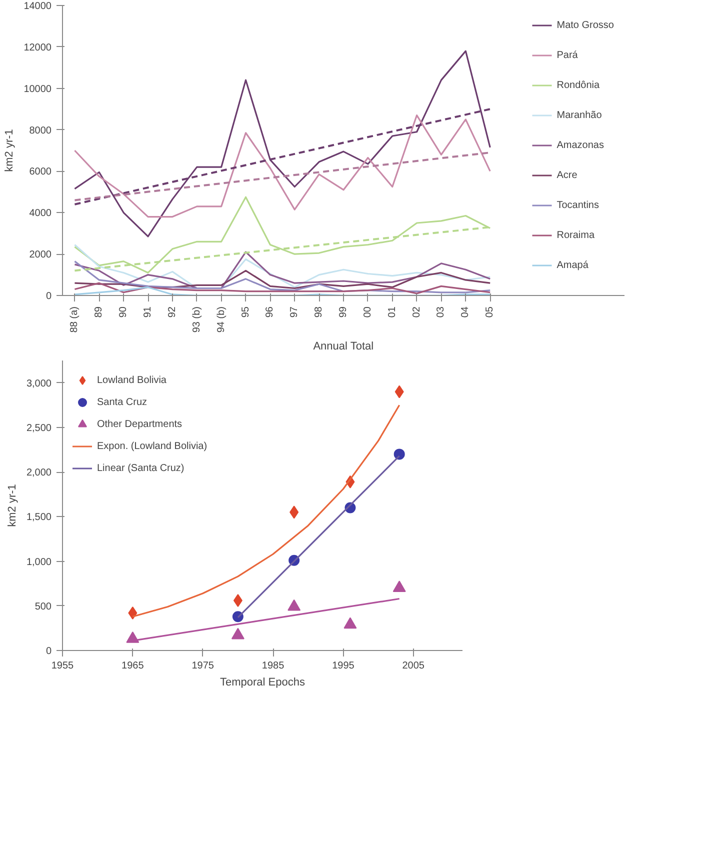  What do you see at coordinates (343, 312) in the screenshot?
I see `x-tick-label: 99` at bounding box center [343, 312].